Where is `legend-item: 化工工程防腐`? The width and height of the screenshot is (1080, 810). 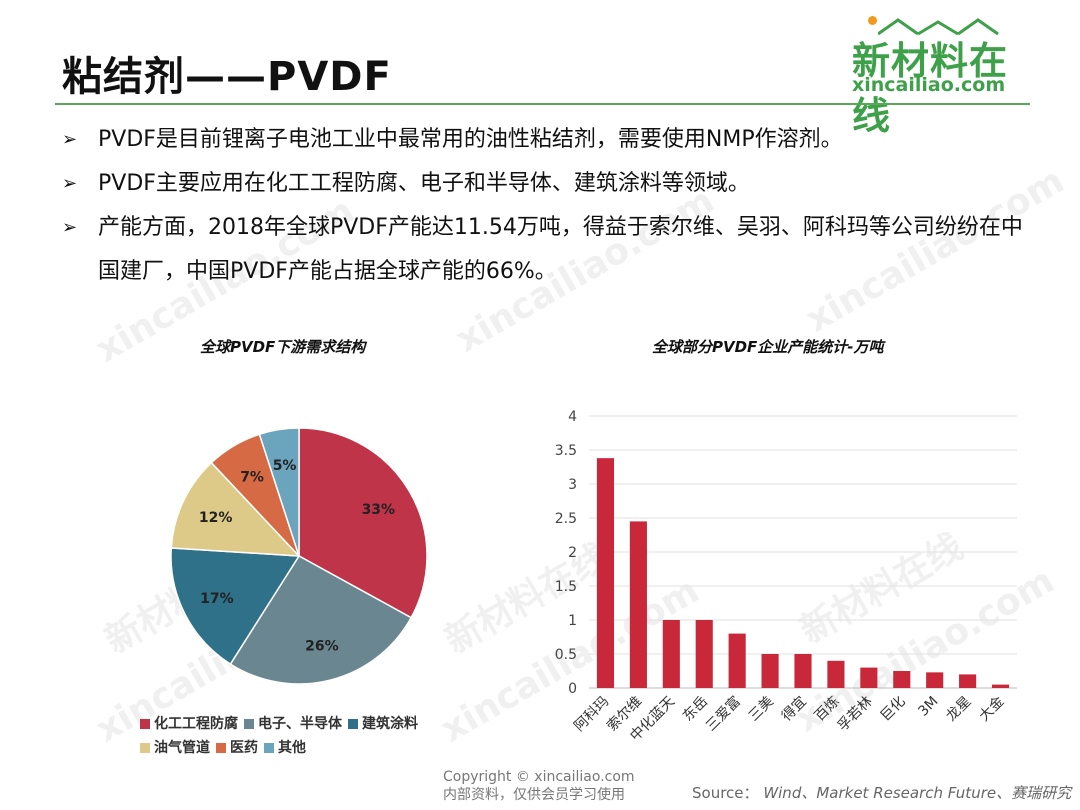 legend-item: 化工工程防腐 is located at coordinates (189, 724).